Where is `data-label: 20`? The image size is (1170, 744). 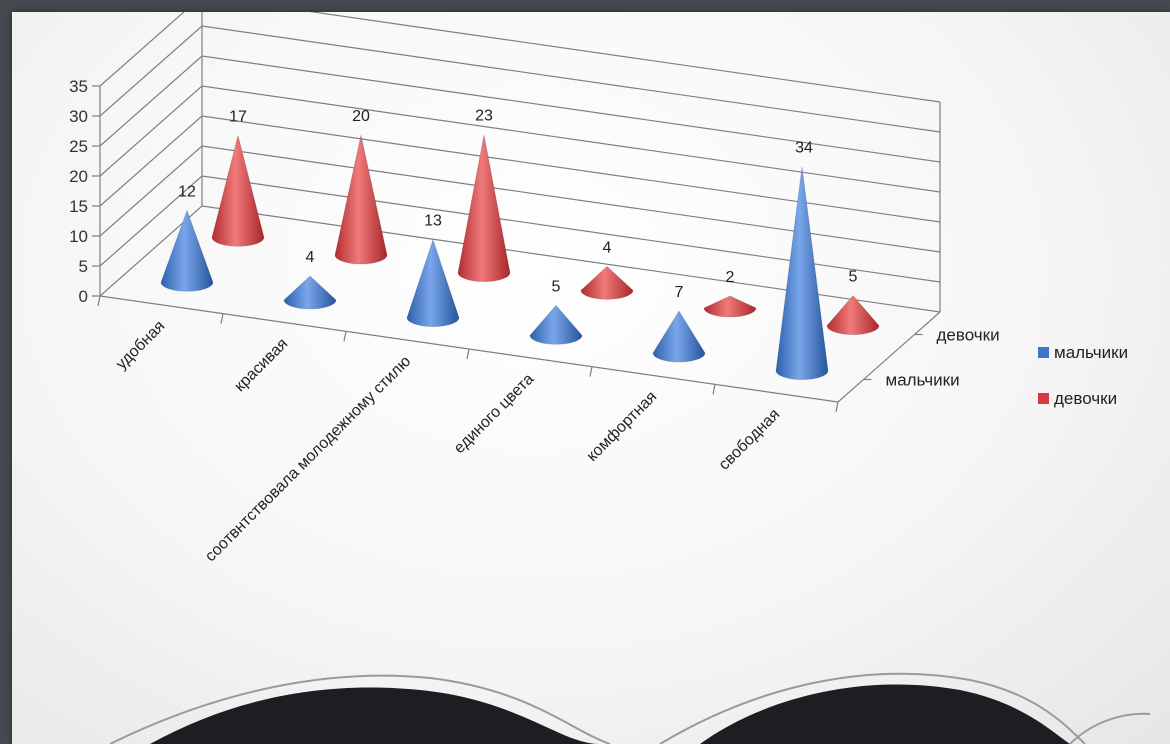 data-label: 20 is located at coordinates (361, 116).